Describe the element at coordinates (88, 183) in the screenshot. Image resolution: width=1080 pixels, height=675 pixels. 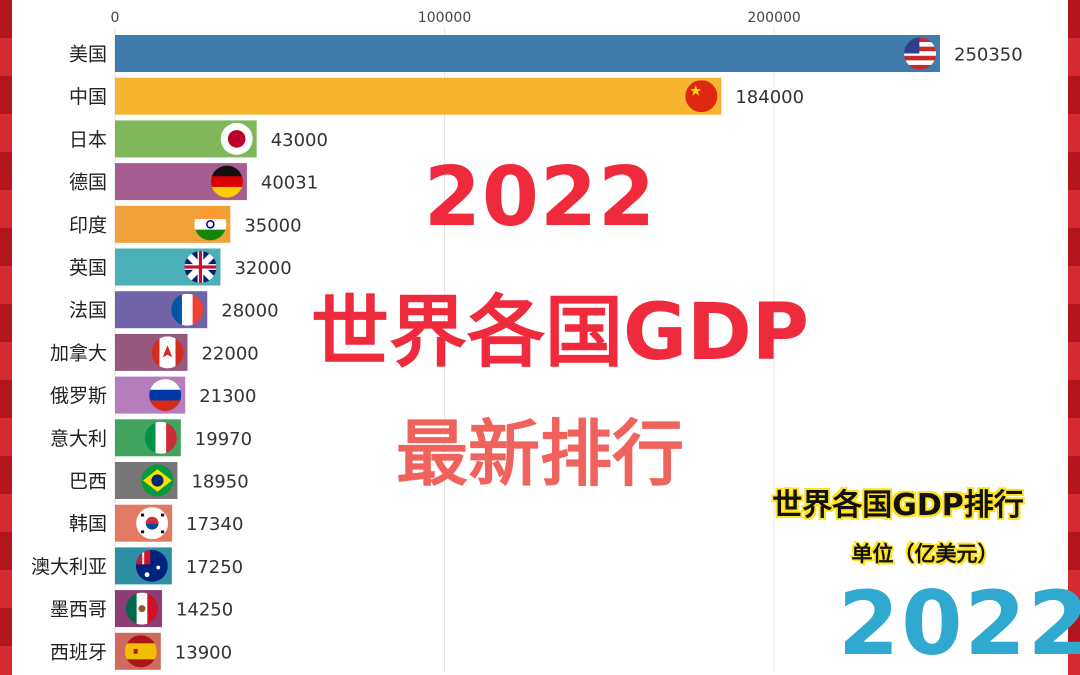
I see `category-label: 德国` at that location.